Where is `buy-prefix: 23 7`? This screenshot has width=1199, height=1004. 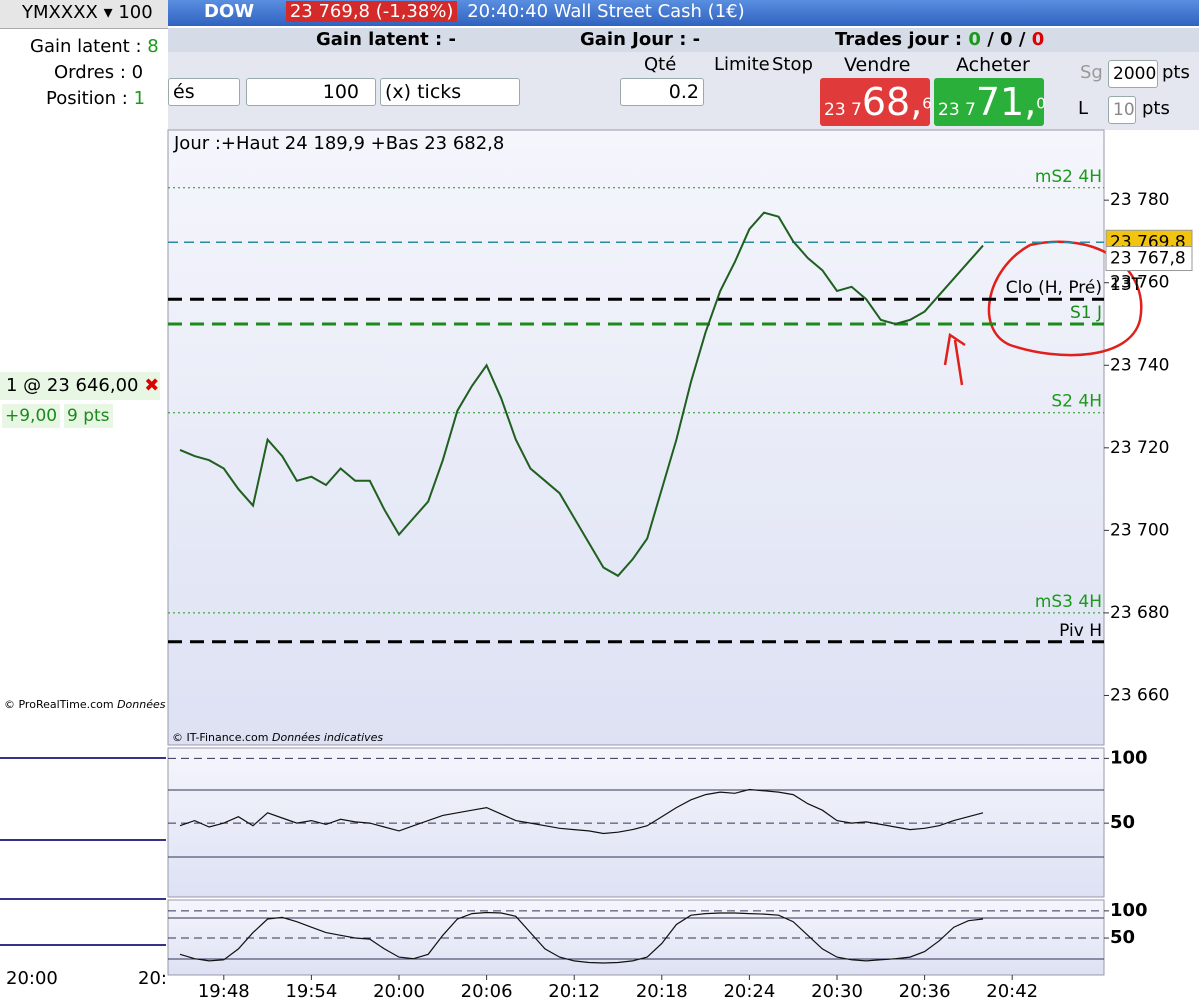
buy-prefix: 23 7 is located at coordinates (957, 110).